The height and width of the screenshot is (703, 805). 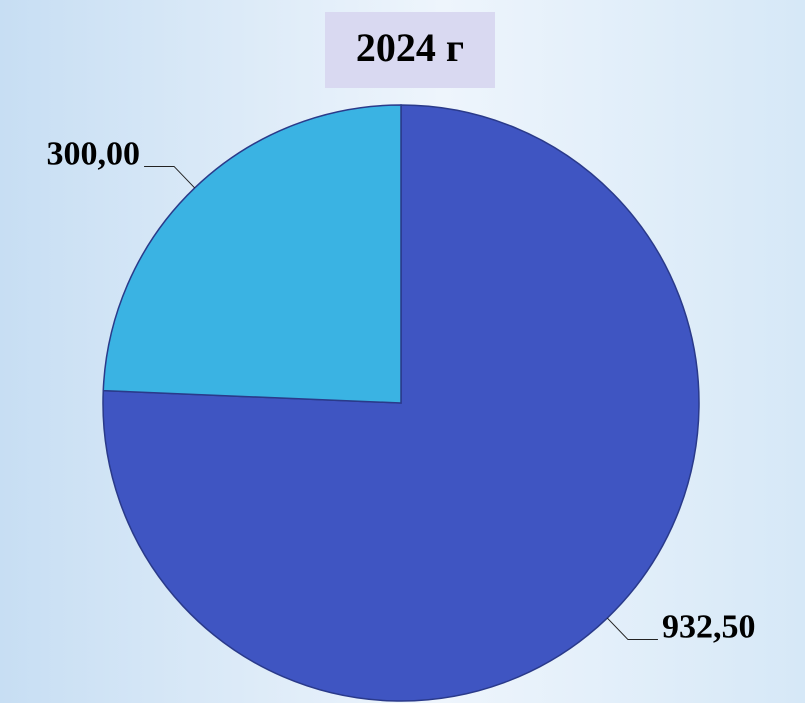 What do you see at coordinates (709, 626) in the screenshot?
I see `data-label: 932,50` at bounding box center [709, 626].